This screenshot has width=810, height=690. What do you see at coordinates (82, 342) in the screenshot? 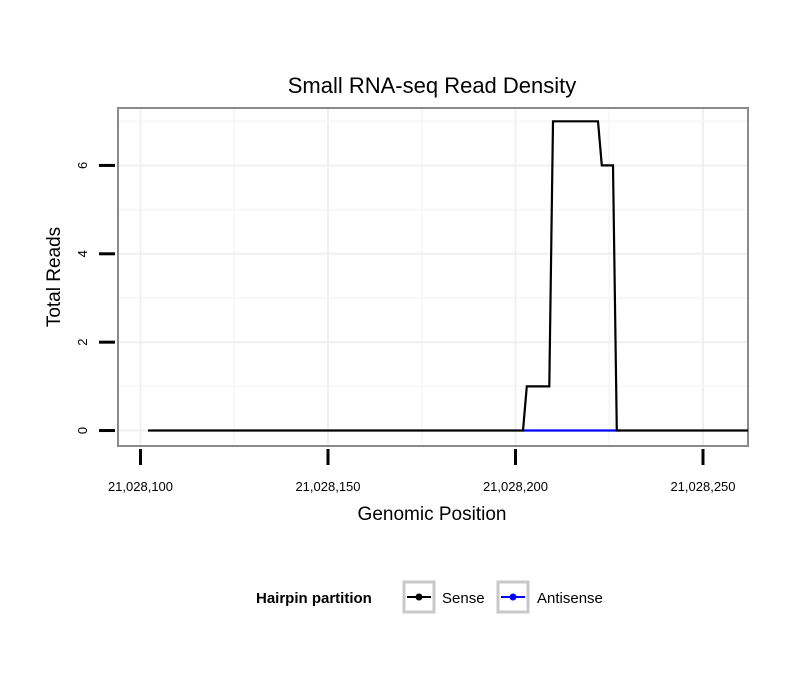
I see `y-tick-label: 2` at bounding box center [82, 342].